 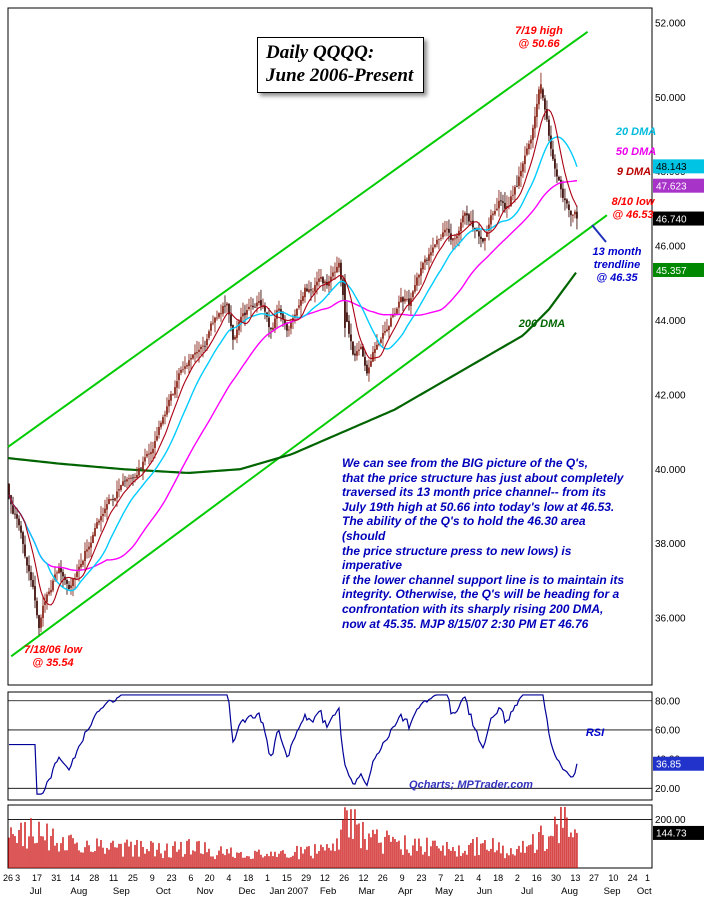 I want to click on xaxis-day-tick: 29, so click(x=306, y=878).